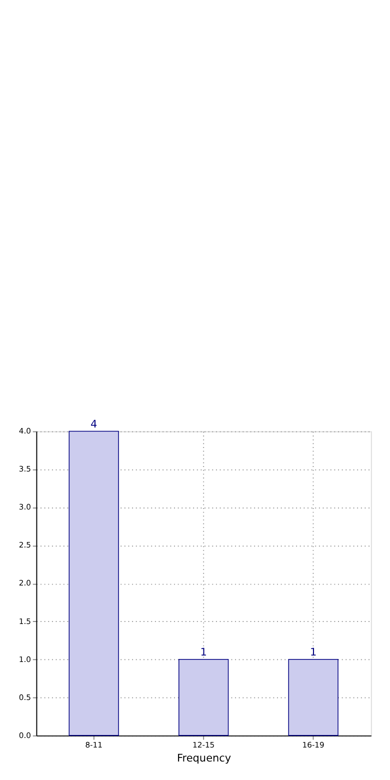  What do you see at coordinates (25, 735) in the screenshot?
I see `y-tick-label: 0.0` at bounding box center [25, 735].